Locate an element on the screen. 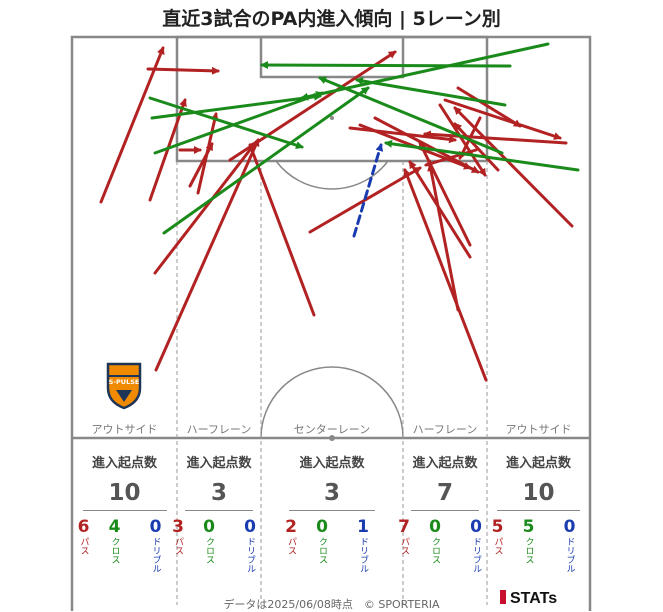 The image size is (663, 612). penalty-arc is located at coordinates (332, 175).